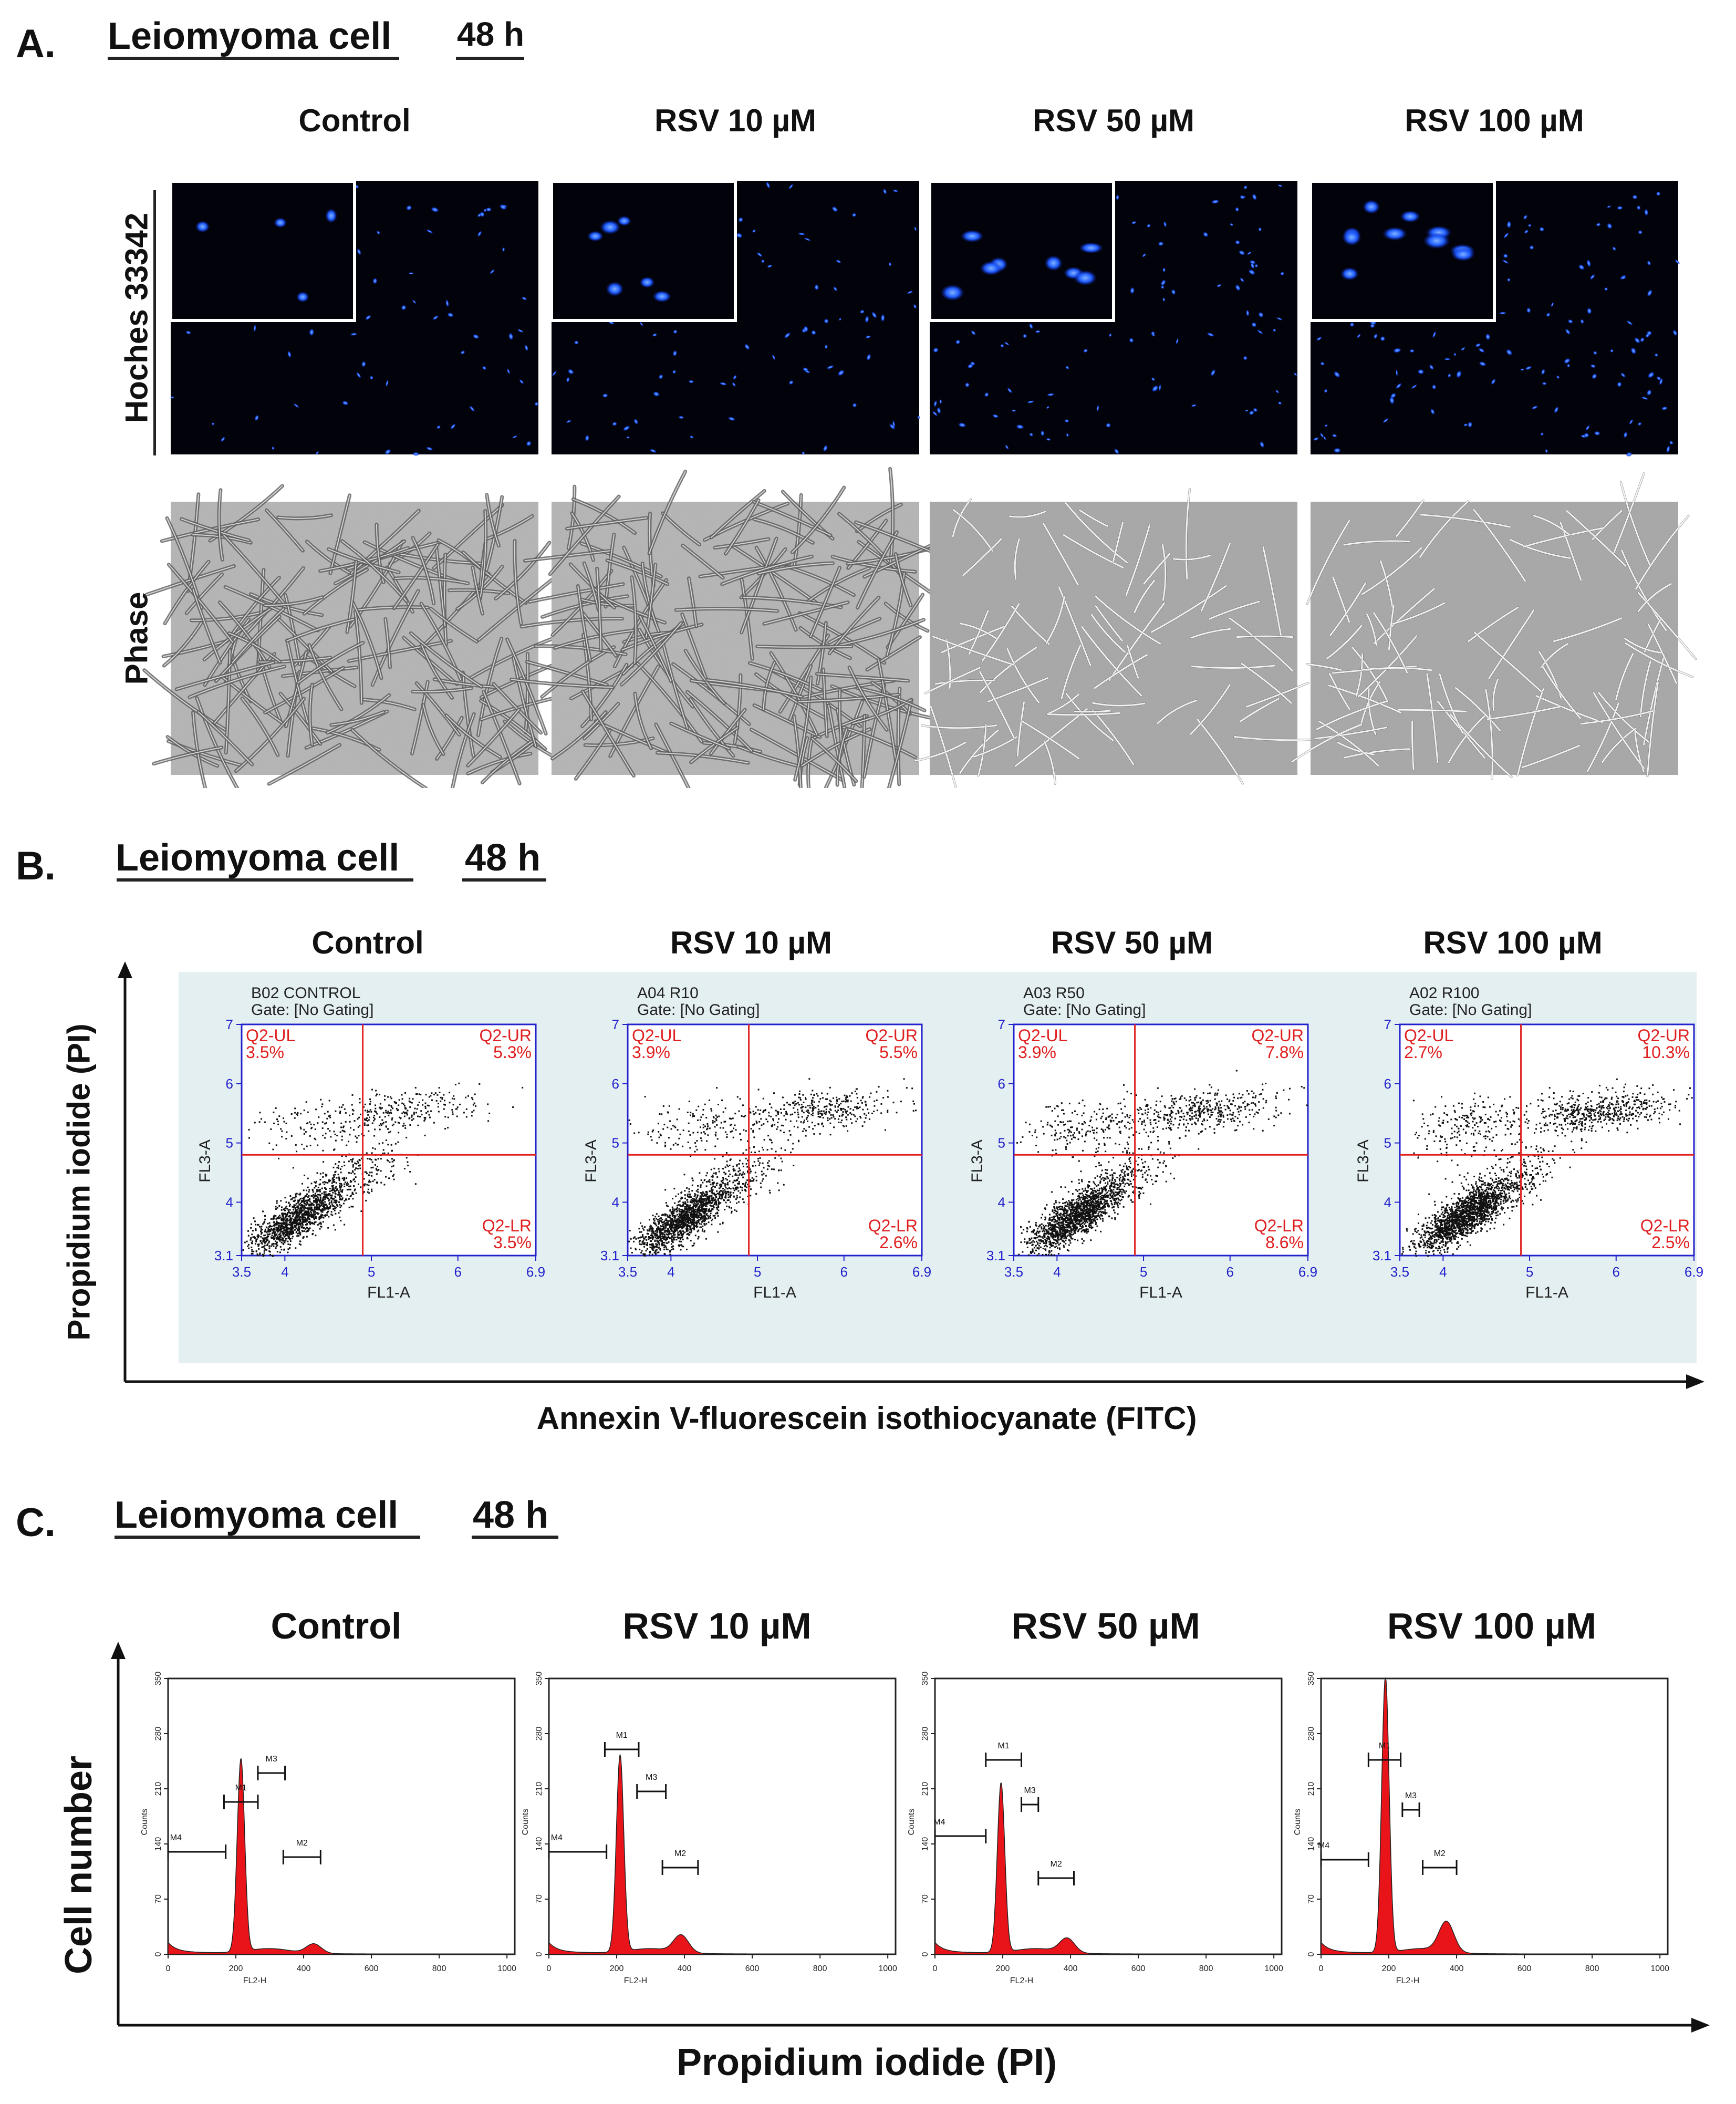 The height and width of the screenshot is (2104, 1736). I want to click on counts-axis-label: Counts, so click(525, 1822).